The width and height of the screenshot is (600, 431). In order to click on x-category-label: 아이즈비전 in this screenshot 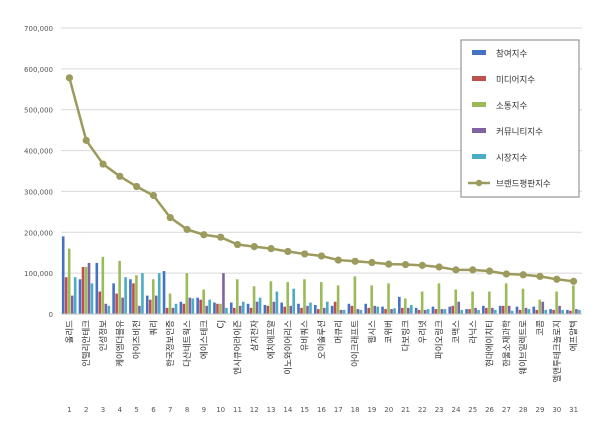, I will do `click(137, 339)`.